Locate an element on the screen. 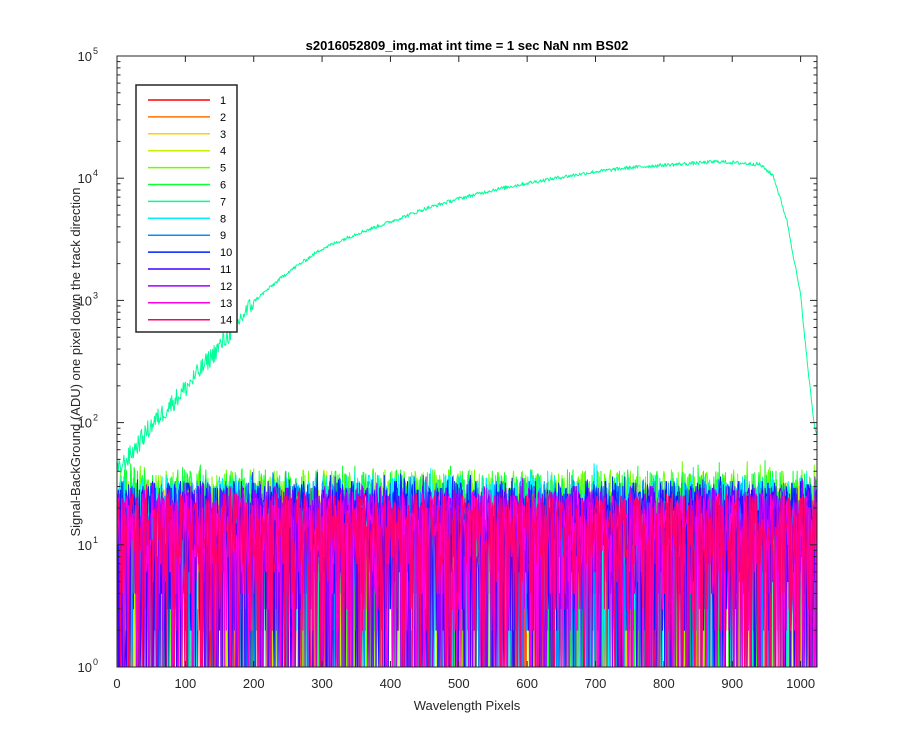 This screenshot has height=750, width=900. x-axis-label: Wavelength Pixels is located at coordinates (467, 705).